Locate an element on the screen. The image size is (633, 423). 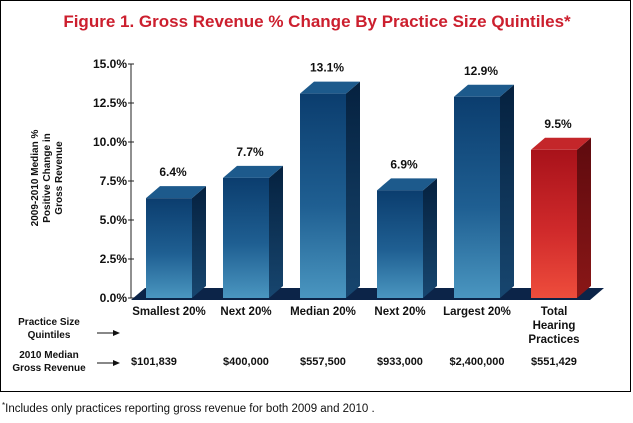
y-tick-label: 0.0% is located at coordinates (114, 298).